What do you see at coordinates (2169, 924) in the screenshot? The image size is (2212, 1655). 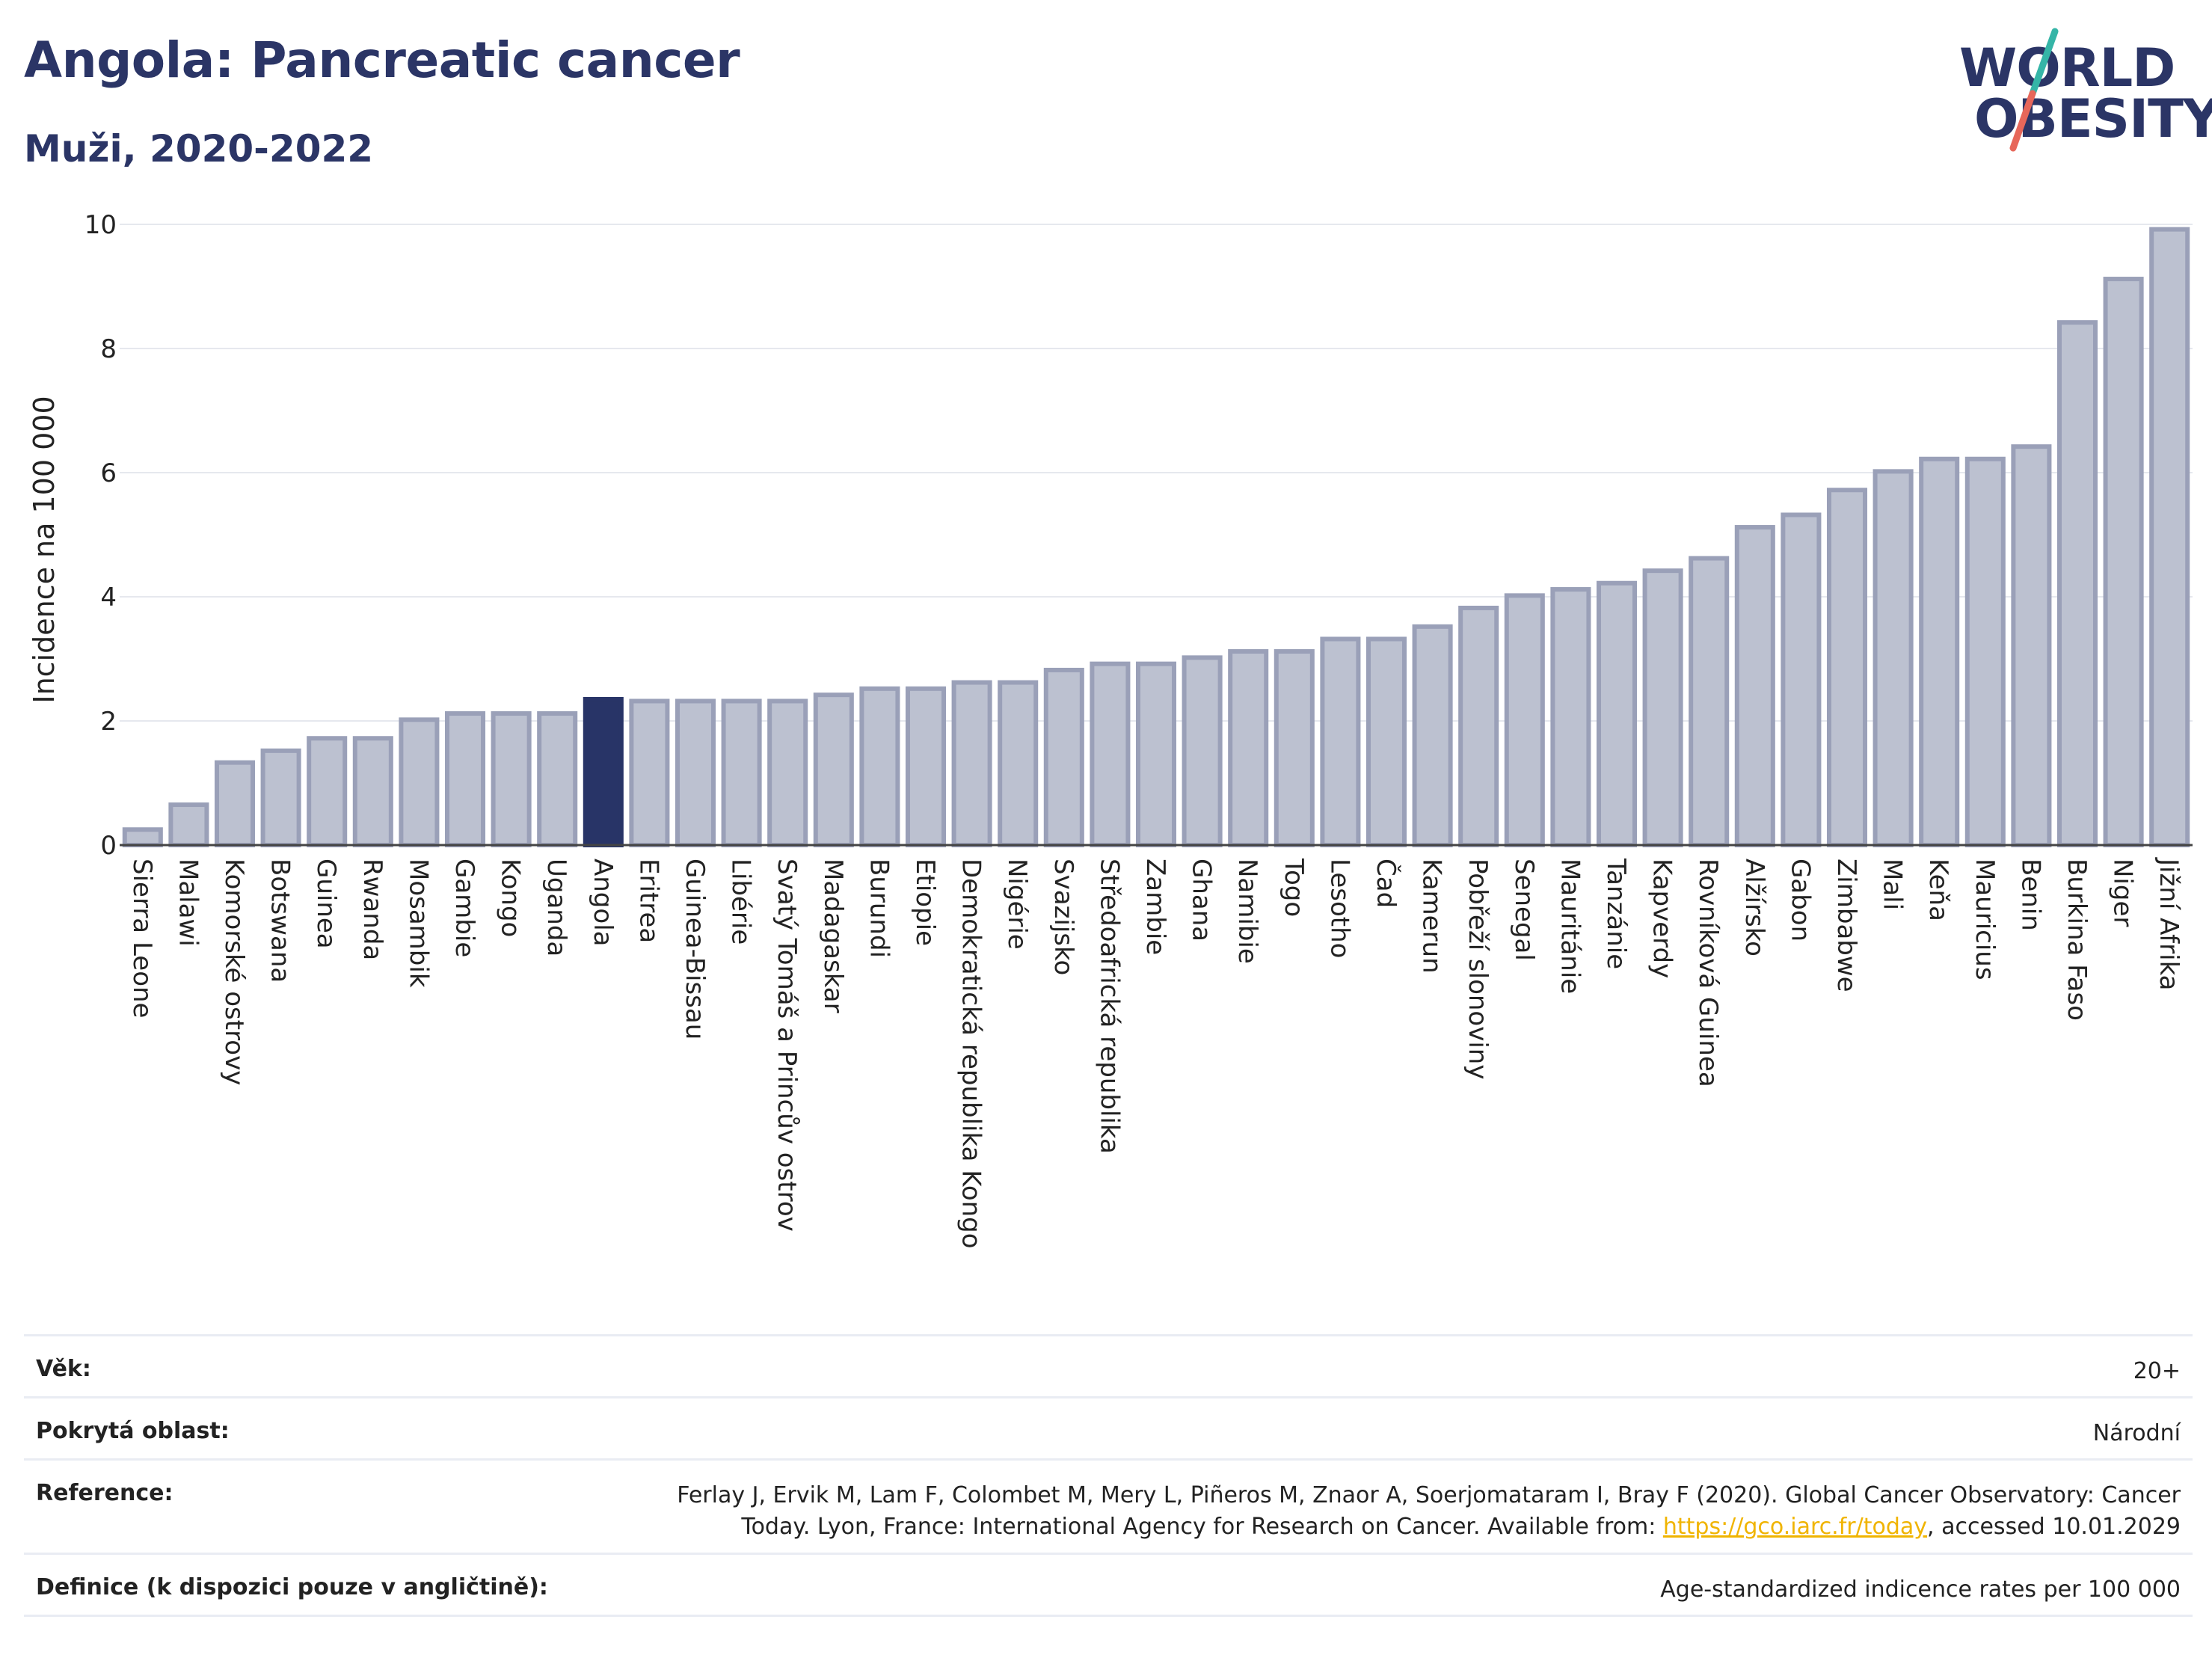 I see `x-tick-label: Jižní Afrika` at bounding box center [2169, 924].